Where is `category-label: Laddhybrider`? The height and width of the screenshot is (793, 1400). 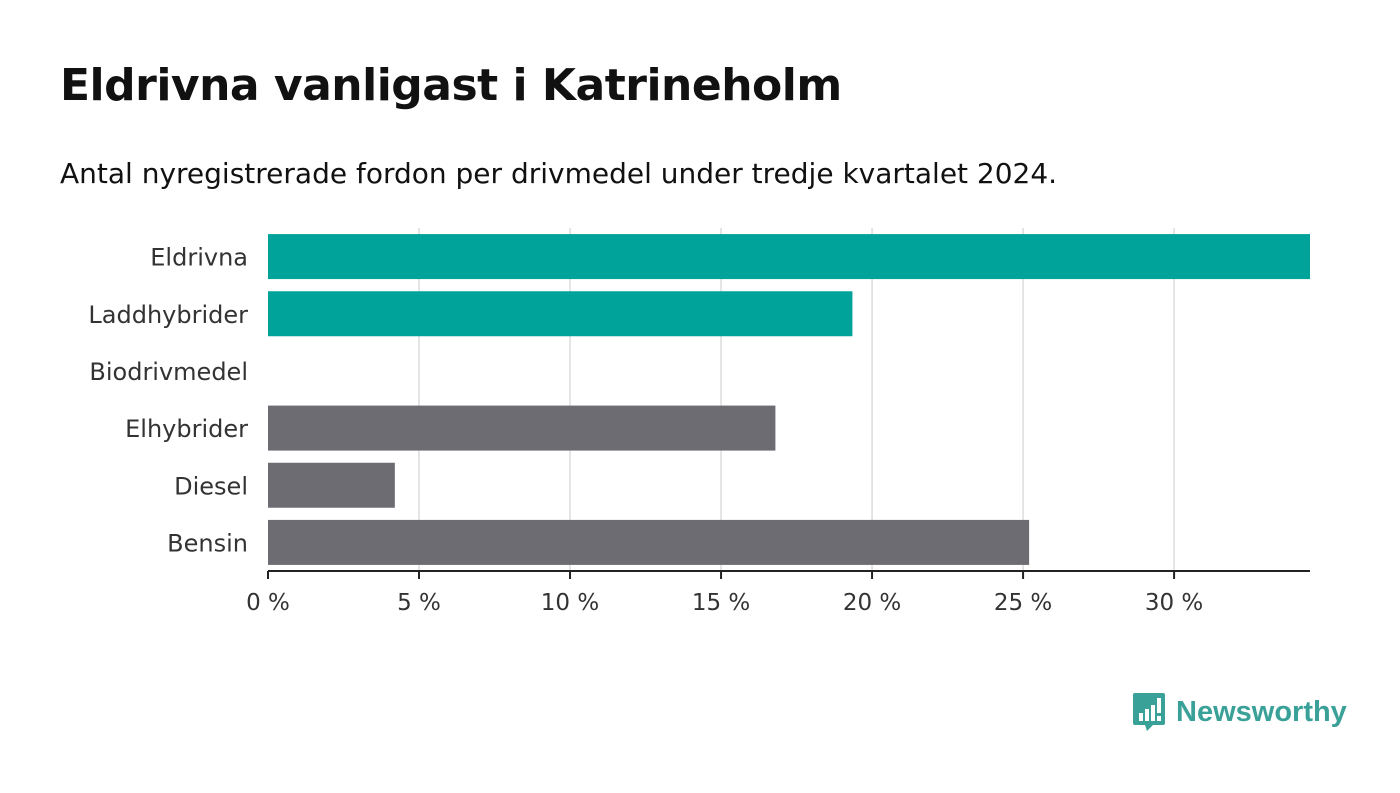
category-label: Laddhybrider is located at coordinates (168, 315).